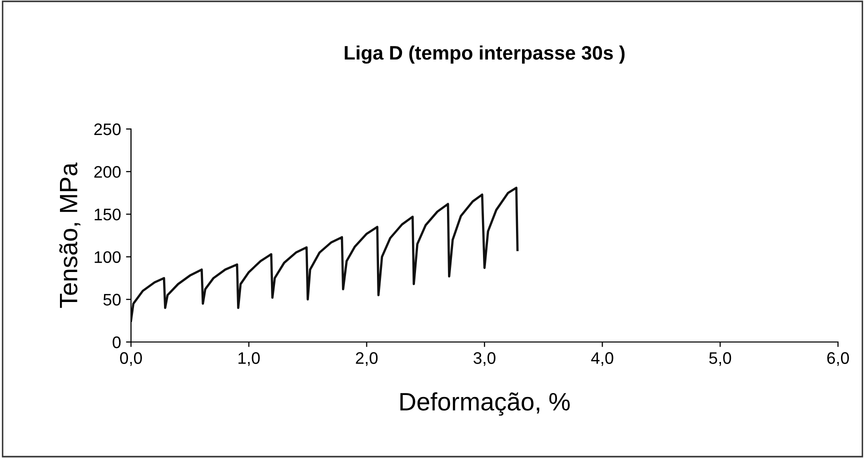 The height and width of the screenshot is (458, 865). Describe the element at coordinates (107, 129) in the screenshot. I see `y-tick-label: 250` at that location.